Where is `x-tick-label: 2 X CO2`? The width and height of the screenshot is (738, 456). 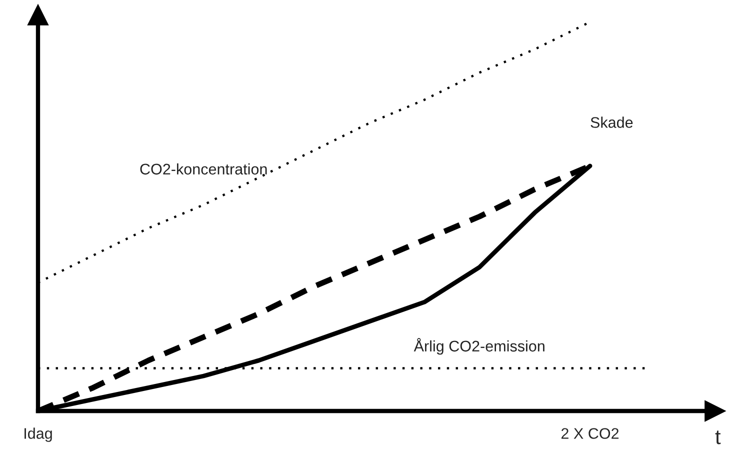
x-tick-label: 2 X CO2 is located at coordinates (590, 433).